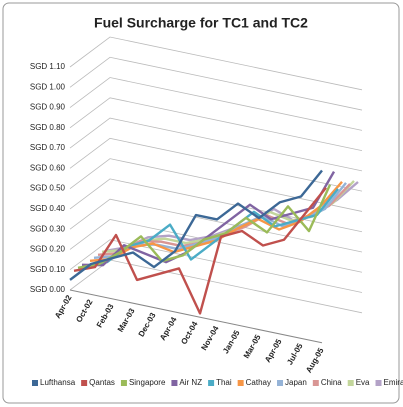 The height and width of the screenshot is (407, 403). Describe the element at coordinates (48, 127) in the screenshot. I see `y-tick-label: SGD 0.80` at that location.